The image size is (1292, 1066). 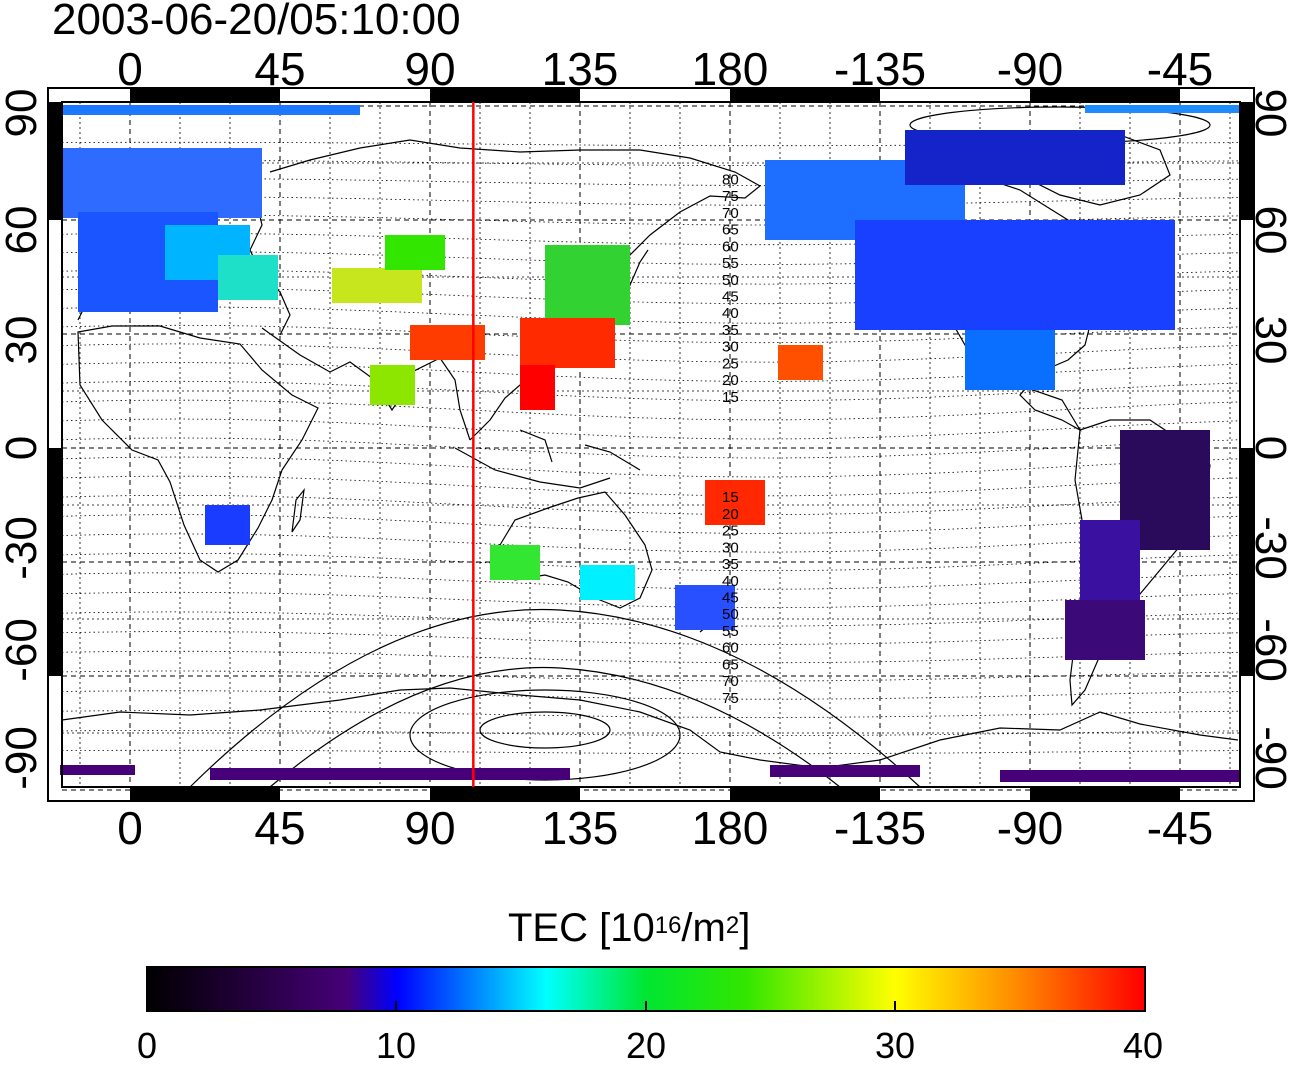 What do you see at coordinates (280, 828) in the screenshot?
I see `bottom-lon-label: 45` at bounding box center [280, 828].